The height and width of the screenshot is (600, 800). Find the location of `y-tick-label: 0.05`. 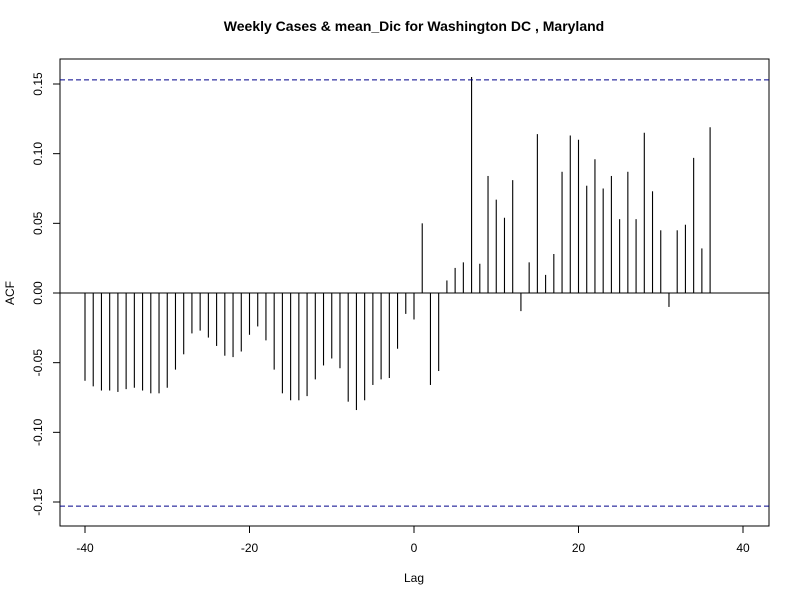

y-tick-label: 0.05 is located at coordinates (38, 223).